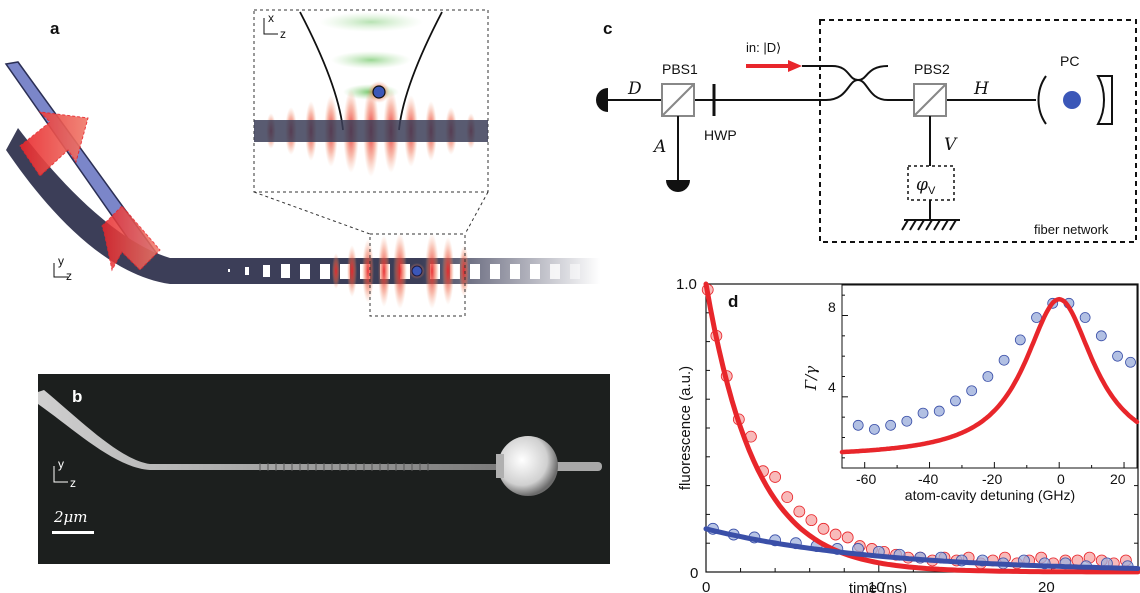 The height and width of the screenshot is (593, 1140). What do you see at coordinates (1046, 586) in the screenshot?
I see `xtick-label: 20` at bounding box center [1046, 586].